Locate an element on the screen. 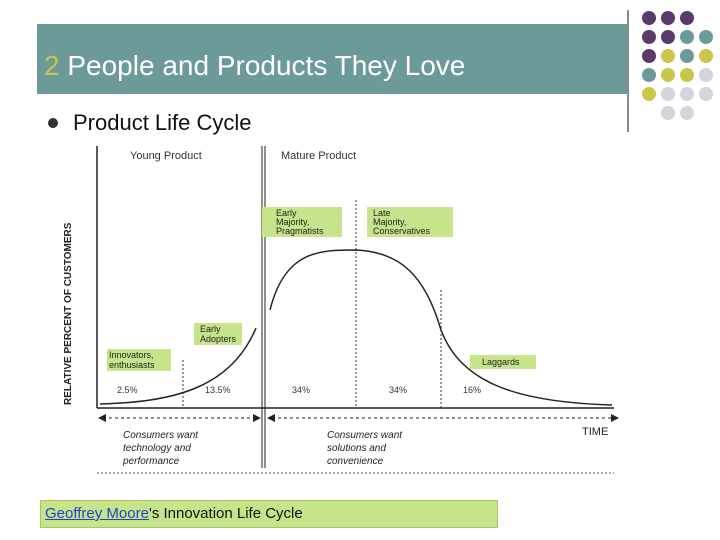 This screenshot has height=540, width=720. author-link: Geoffrey Moore is located at coordinates (97, 513).